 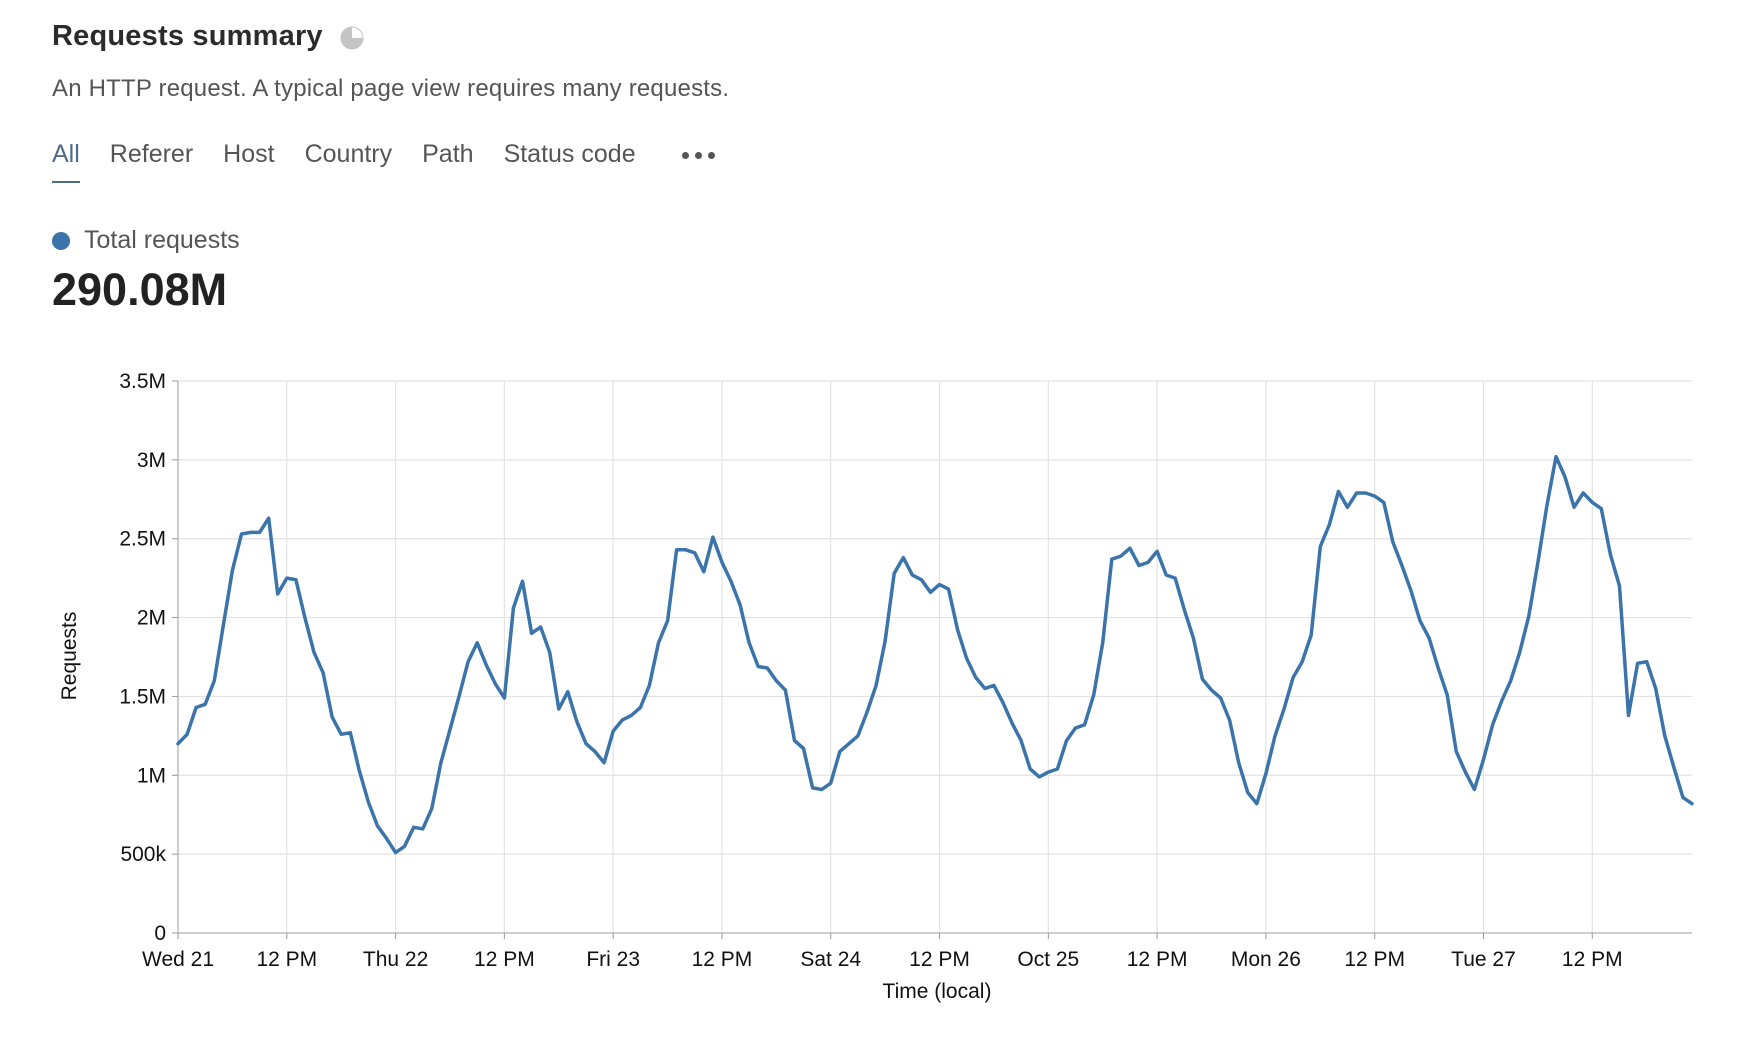 What do you see at coordinates (352, 38) in the screenshot?
I see `pie-chart-icon` at bounding box center [352, 38].